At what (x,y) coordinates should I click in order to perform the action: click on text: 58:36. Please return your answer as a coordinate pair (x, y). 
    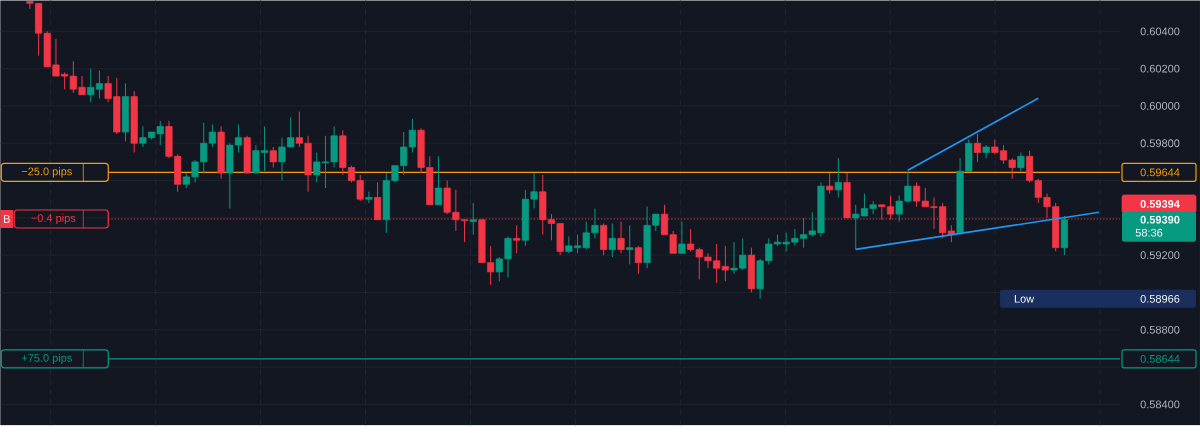
    Looking at the image, I should click on (1149, 232).